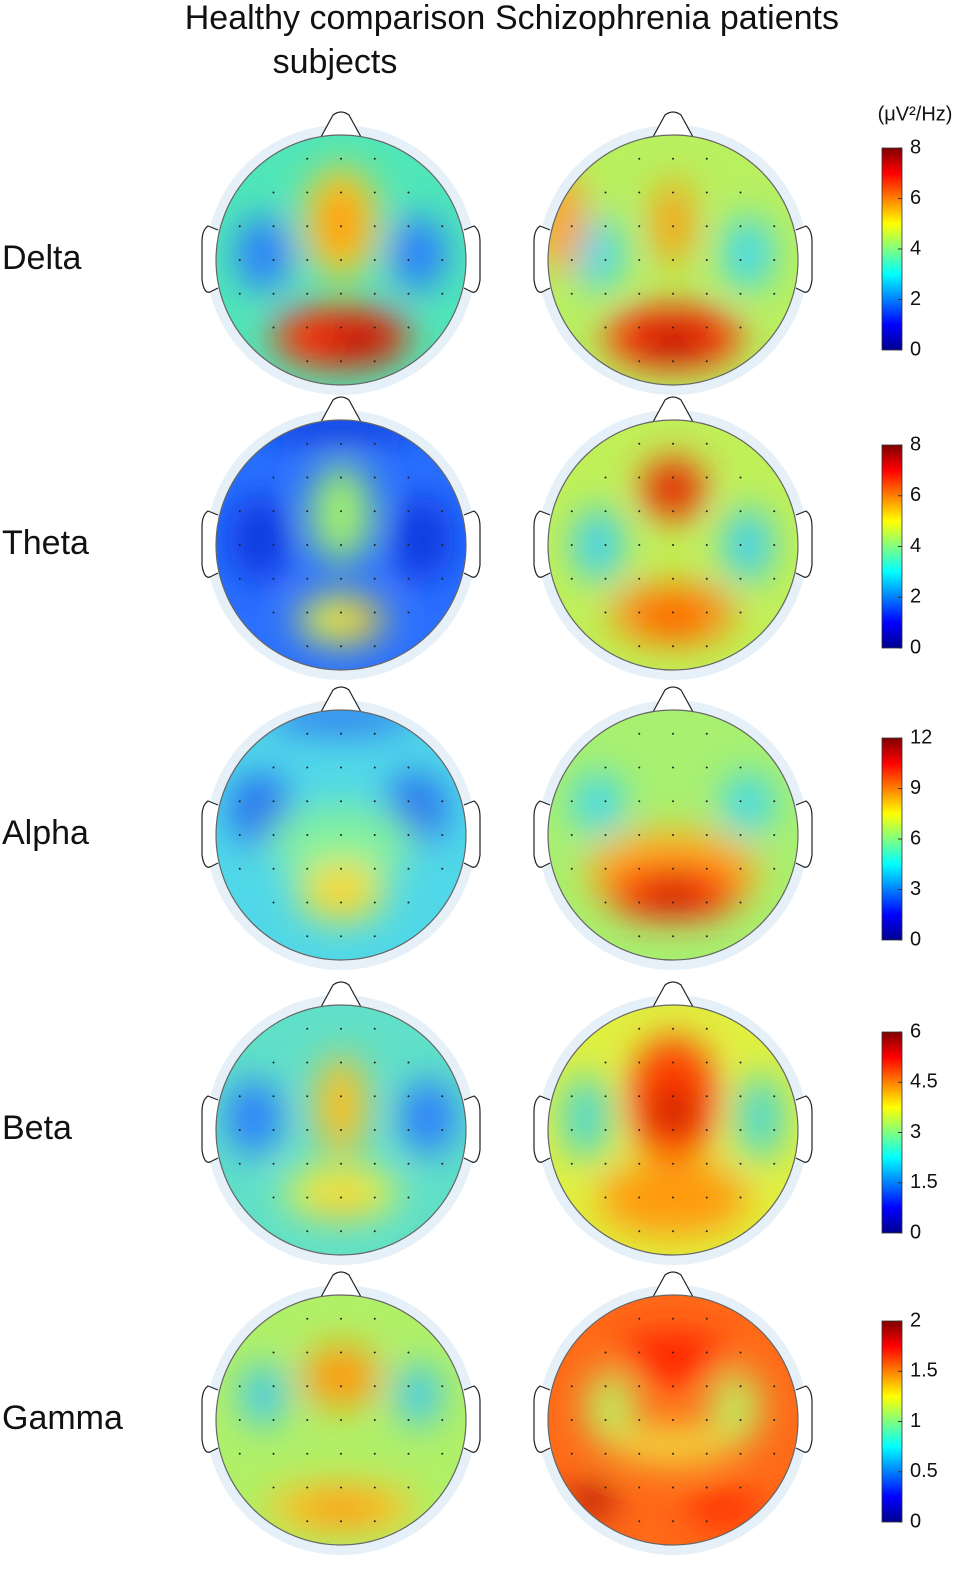 Image resolution: width=974 pixels, height=1583 pixels. I want to click on row-label: Beta, so click(37, 1128).